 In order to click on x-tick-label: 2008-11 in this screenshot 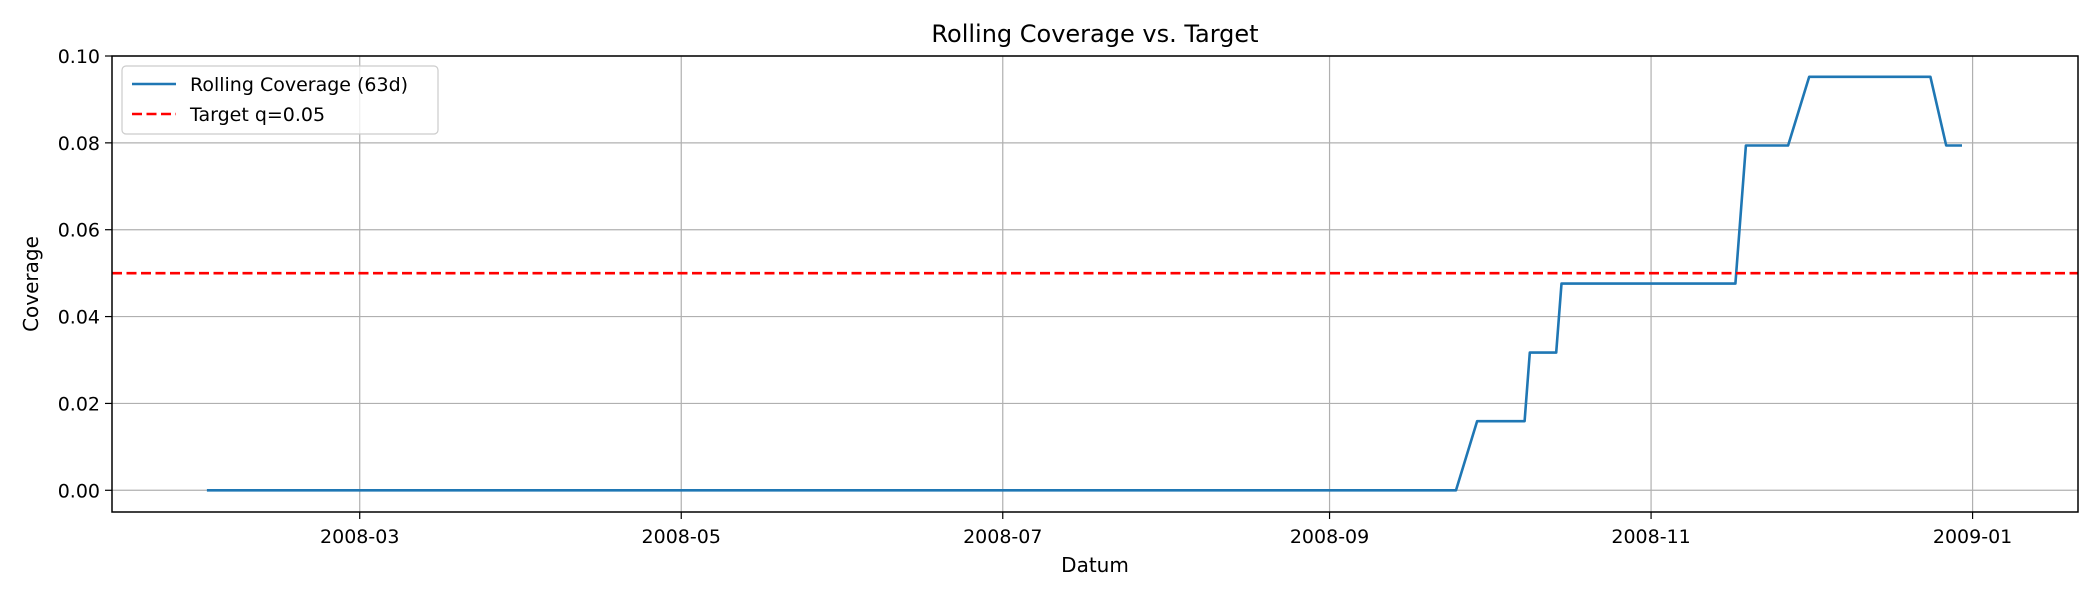, I will do `click(1650, 537)`.